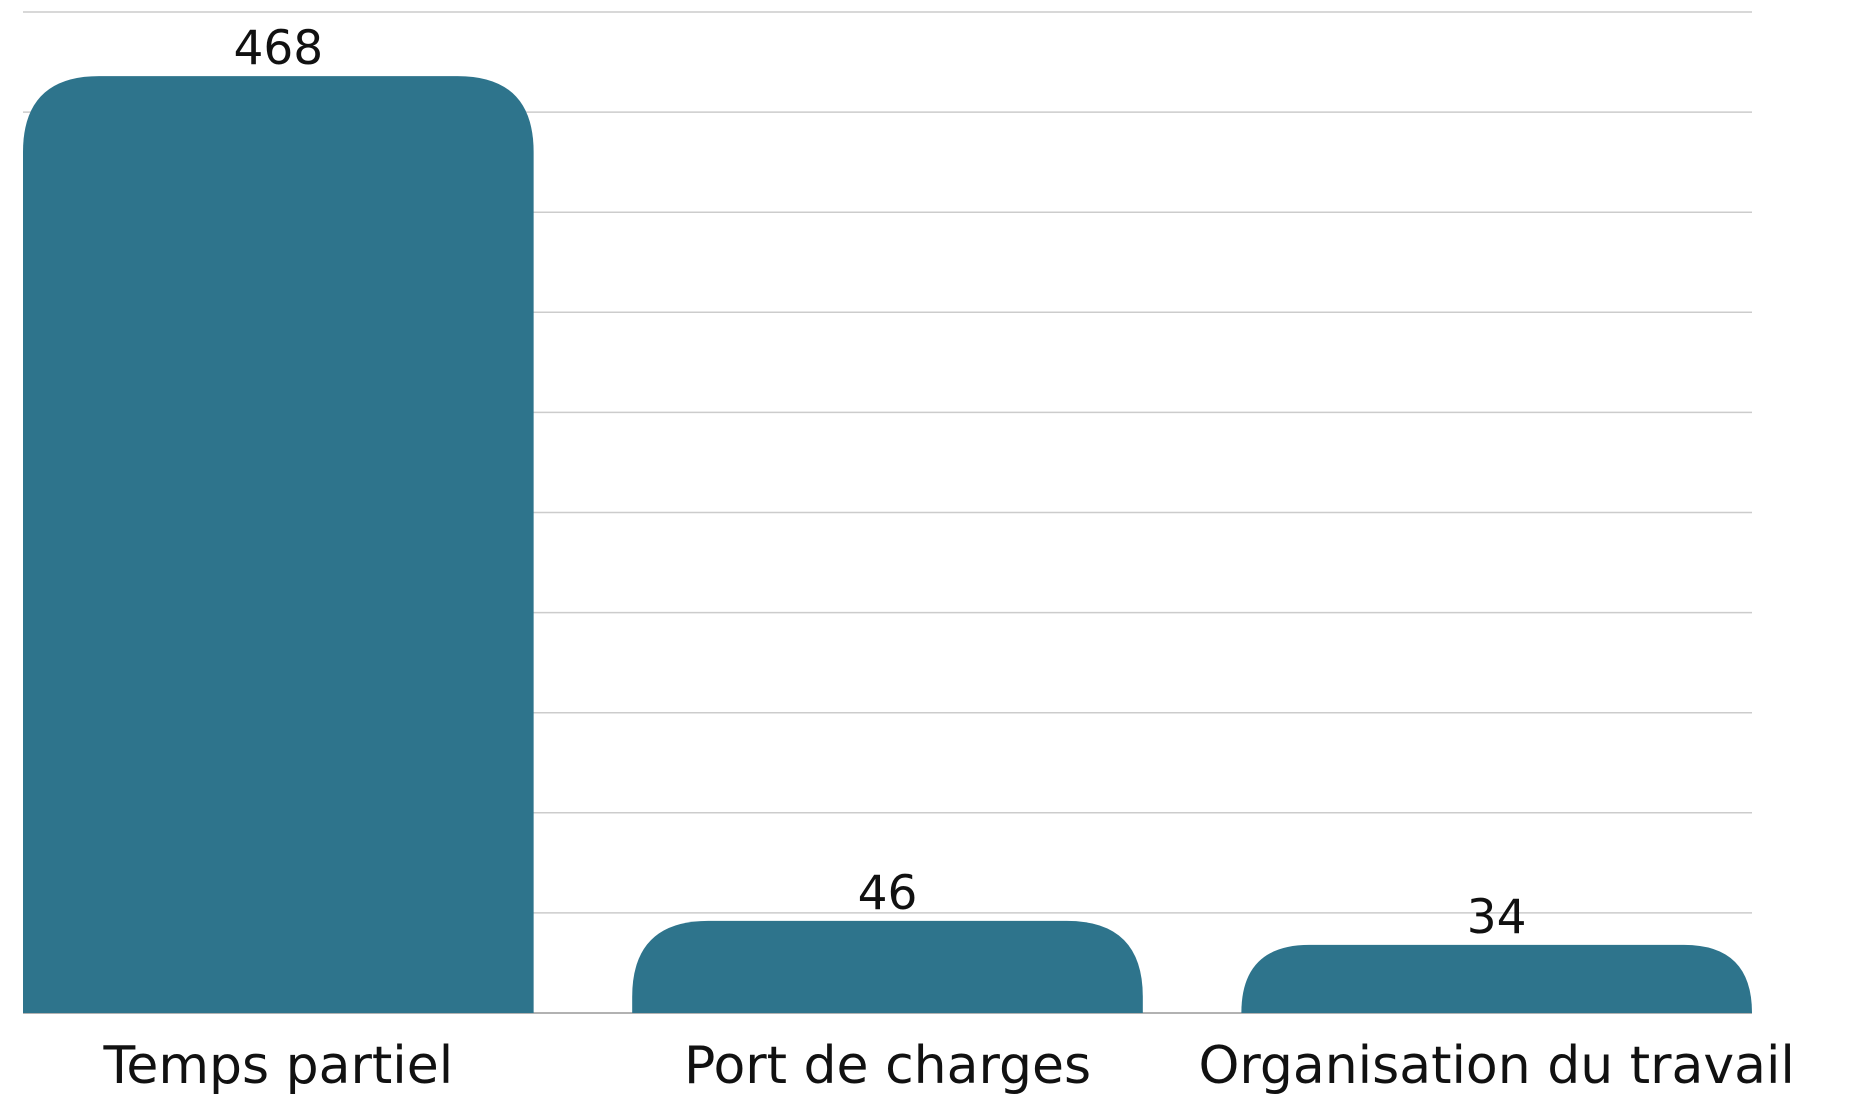 The width and height of the screenshot is (1852, 1100). Describe the element at coordinates (277, 1066) in the screenshot. I see `x-tick-label: Temps partiel` at that location.